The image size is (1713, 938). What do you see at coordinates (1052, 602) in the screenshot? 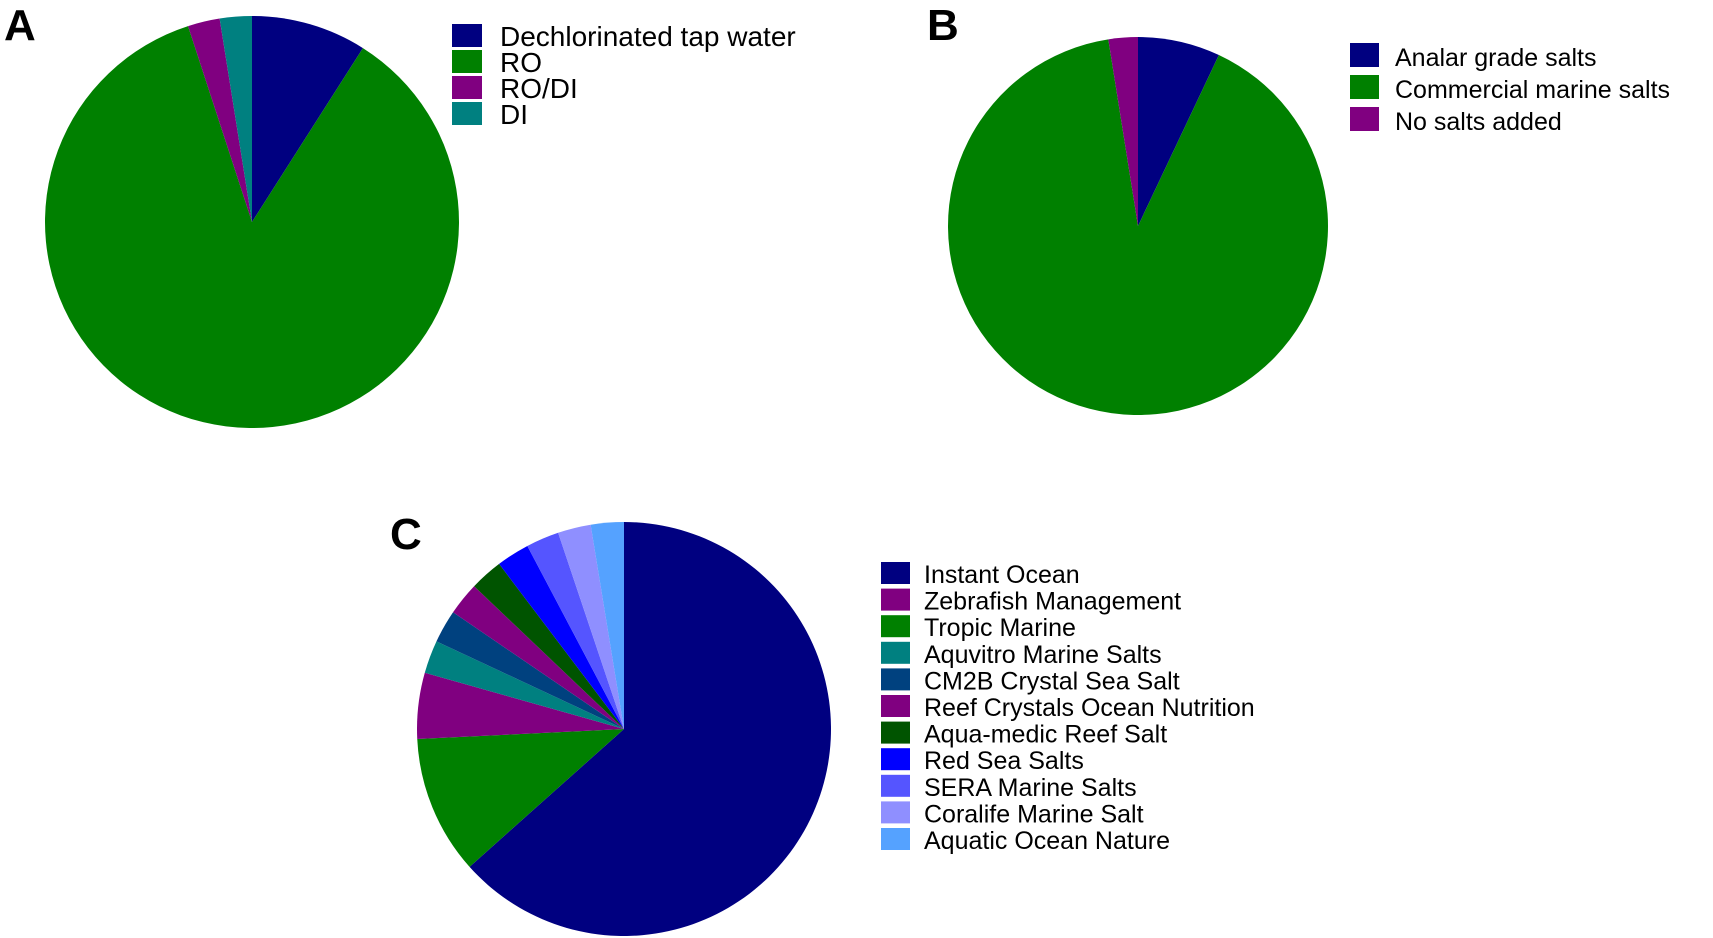
I see `legend-c-label-zebrafish-management: Zebrafish Management` at bounding box center [1052, 602].